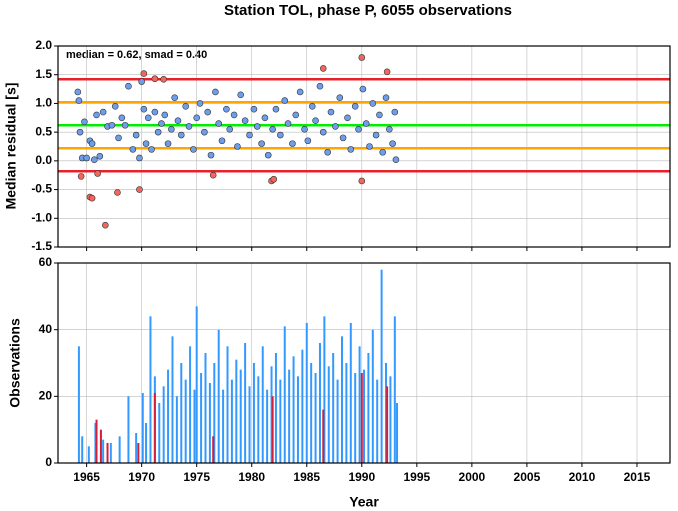 The width and height of the screenshot is (678, 511). I want to click on x-tick-label: 1995, so click(416, 477).